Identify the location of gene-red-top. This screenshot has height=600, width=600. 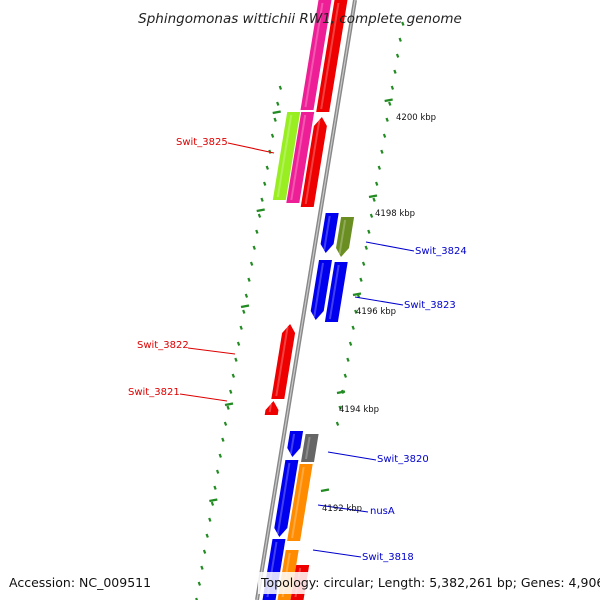
(332, 56).